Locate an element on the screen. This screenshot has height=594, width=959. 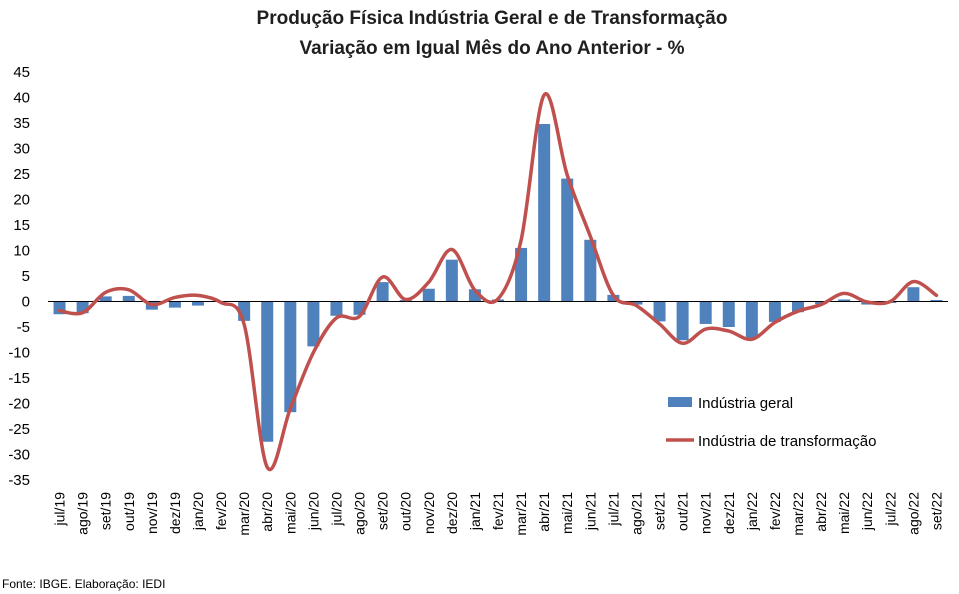
legend-label-industria-geral: Indústria geral is located at coordinates (745, 403).